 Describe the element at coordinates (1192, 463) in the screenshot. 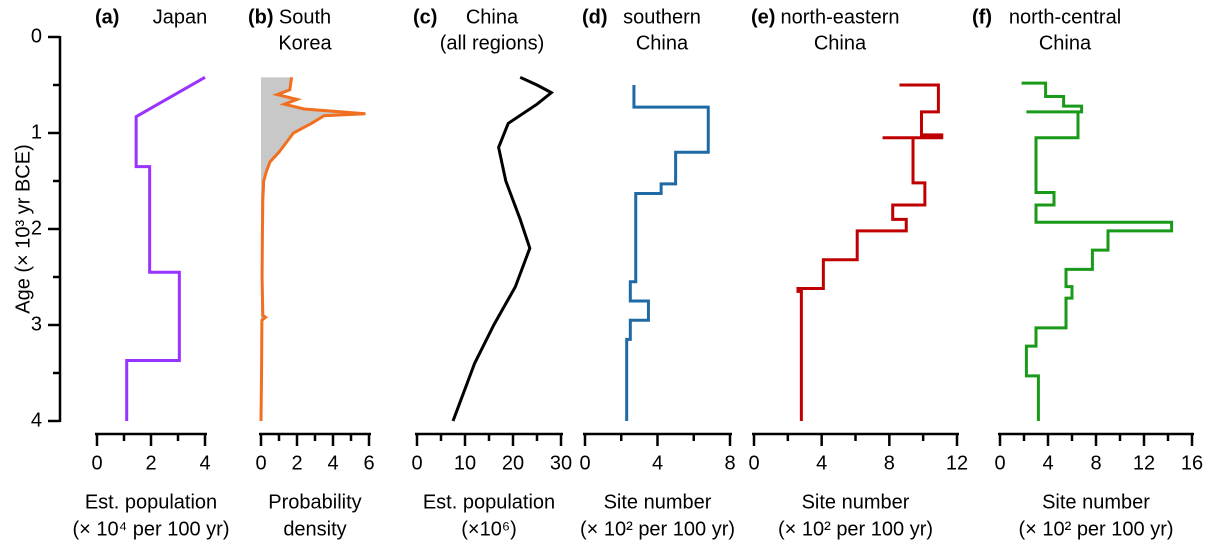

I see `x-tick-label: 16` at that location.